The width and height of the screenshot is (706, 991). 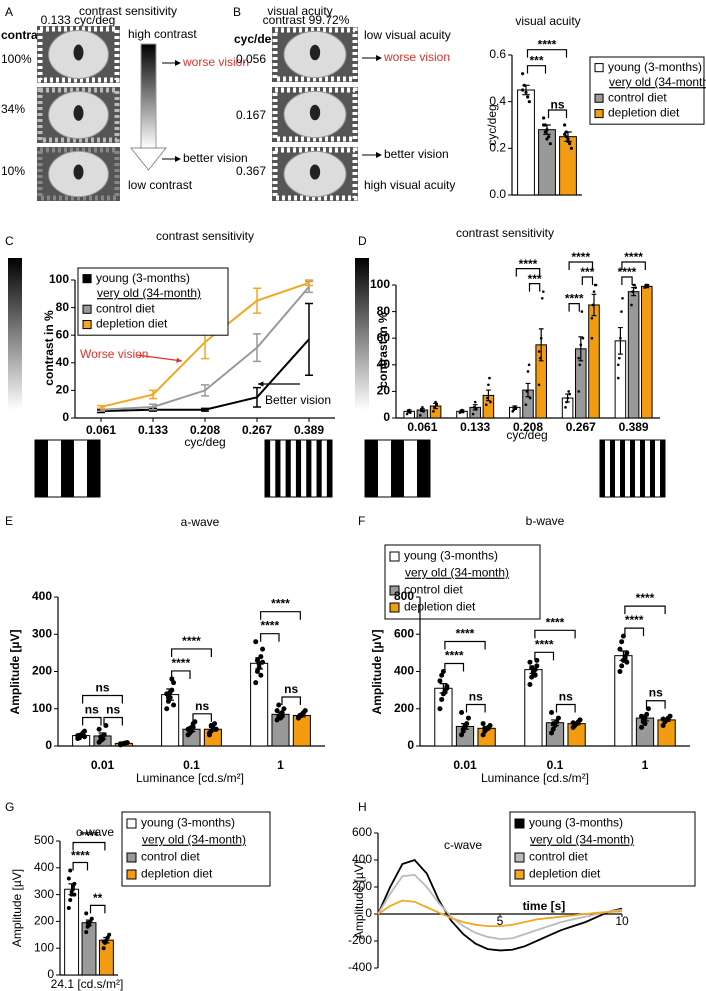 I want to click on row-label: 0.367, so click(x=251, y=171).